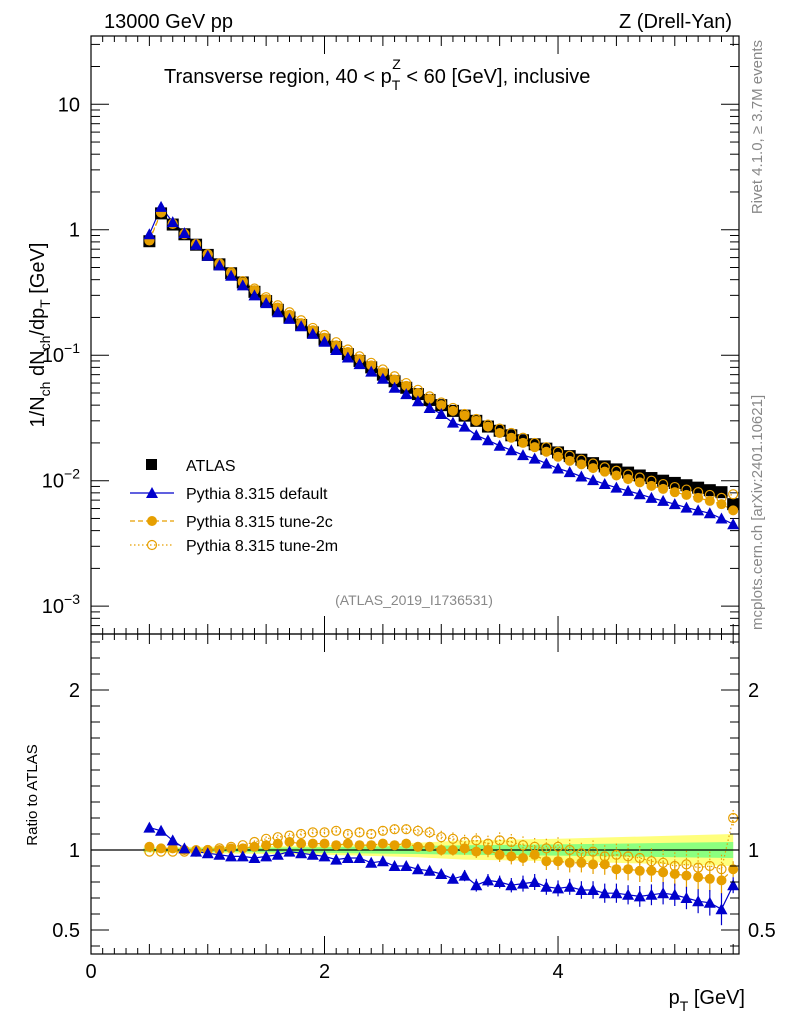 The height and width of the screenshot is (1024, 786). What do you see at coordinates (152, 492) in the screenshot?
I see `legend-default-marker` at bounding box center [152, 492].